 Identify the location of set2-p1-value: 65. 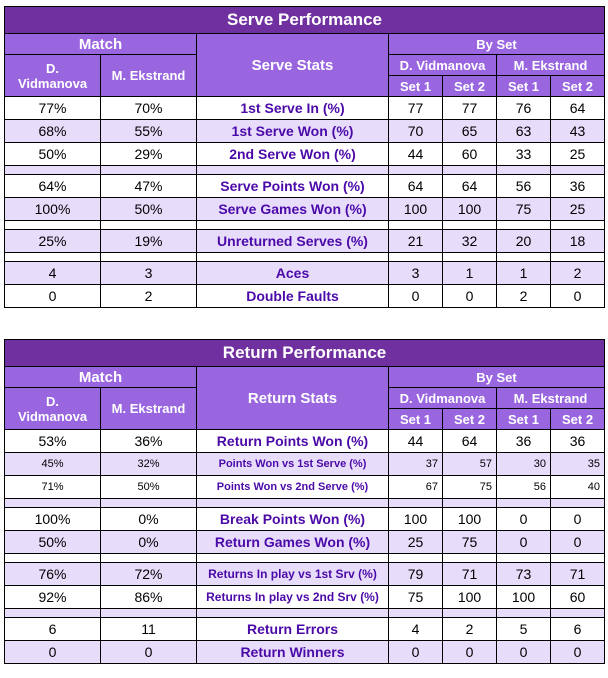
(469, 131).